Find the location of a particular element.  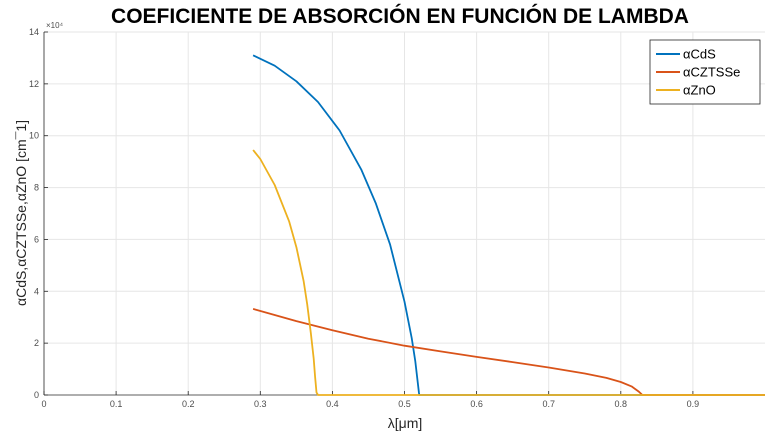

y-tick-label: 0 is located at coordinates (36, 395).